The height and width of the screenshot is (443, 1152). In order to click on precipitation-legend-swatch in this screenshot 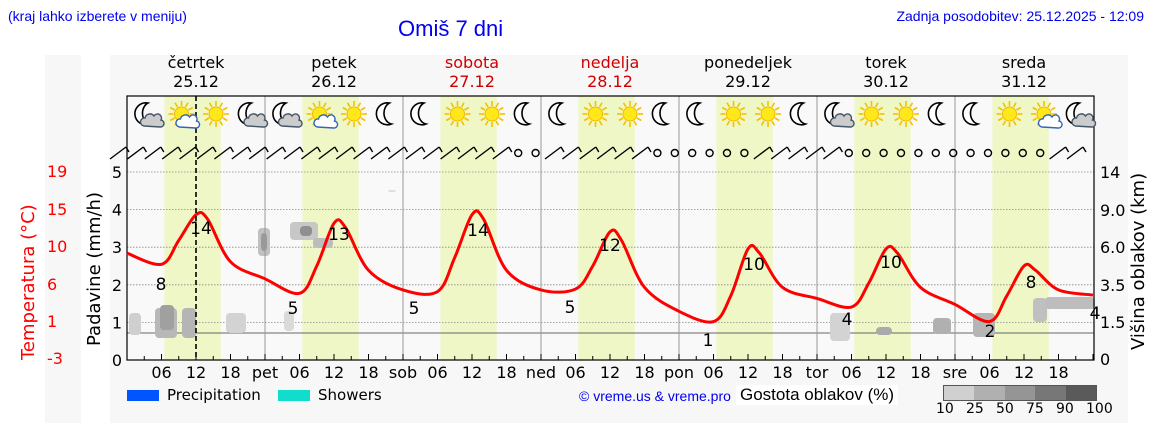, I will do `click(143, 395)`.